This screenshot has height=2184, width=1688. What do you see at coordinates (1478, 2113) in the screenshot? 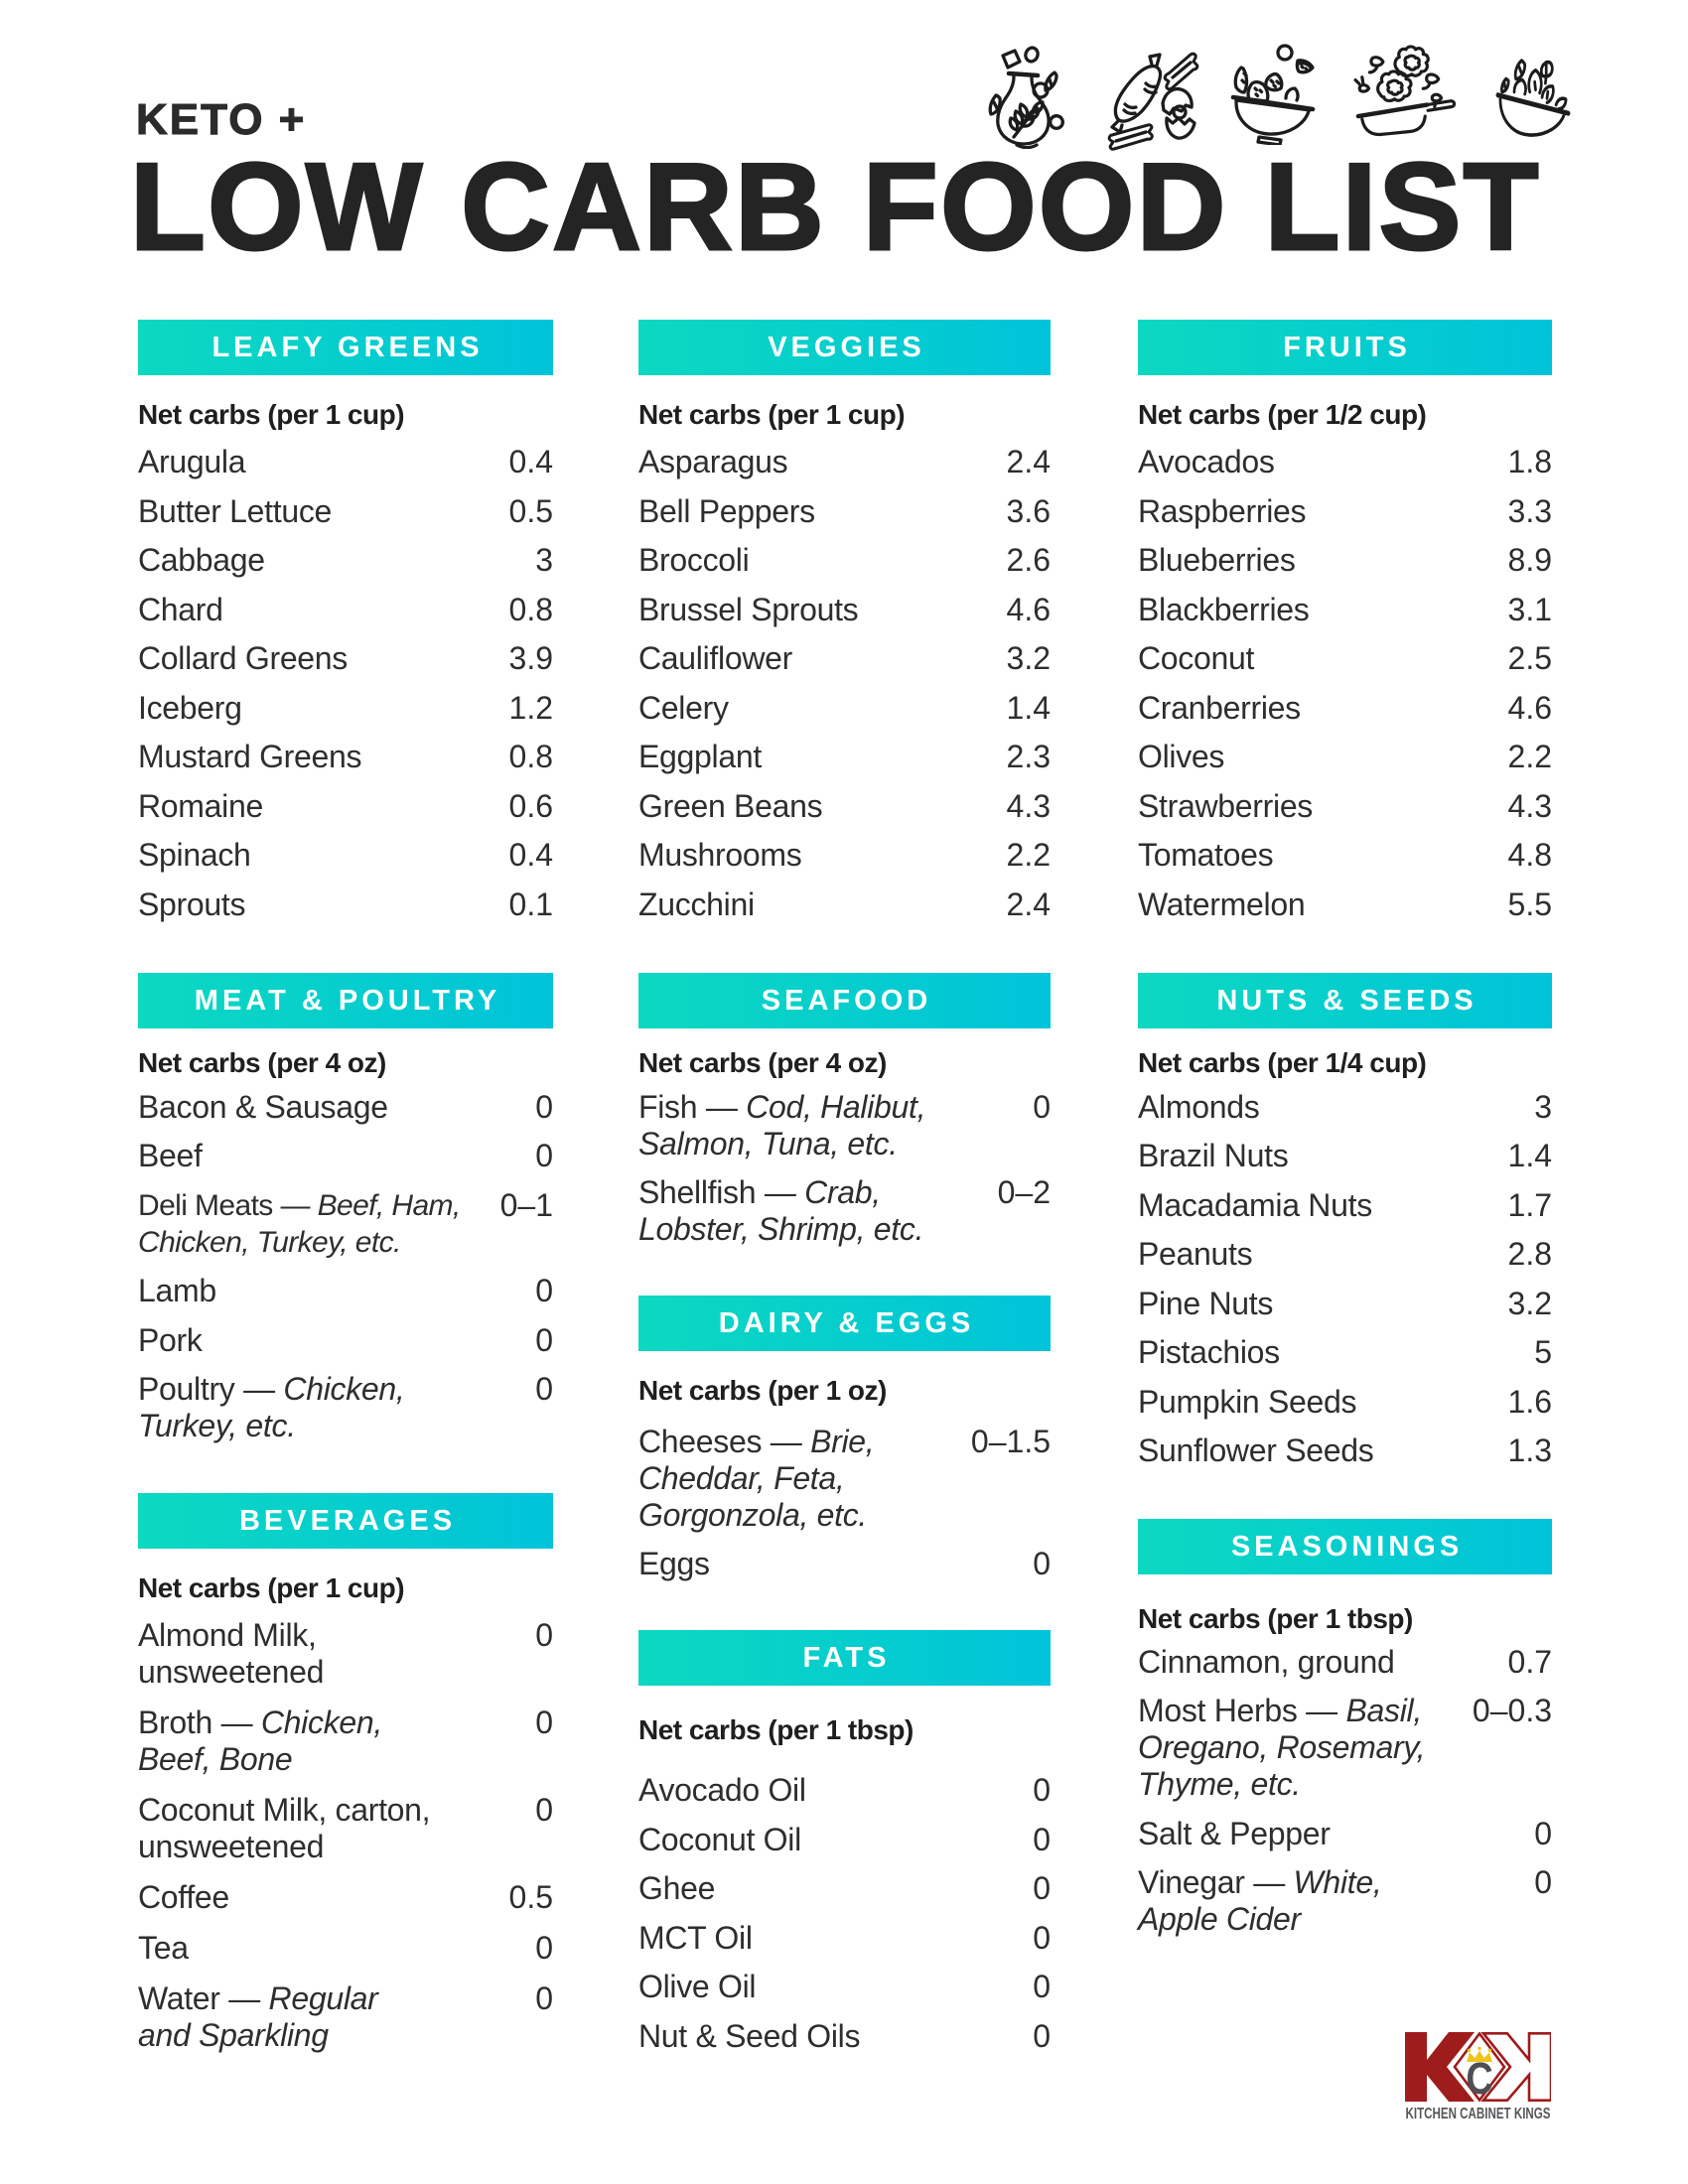
I see `svg-text: KITCHEN CABINET KINGS` at bounding box center [1478, 2113].